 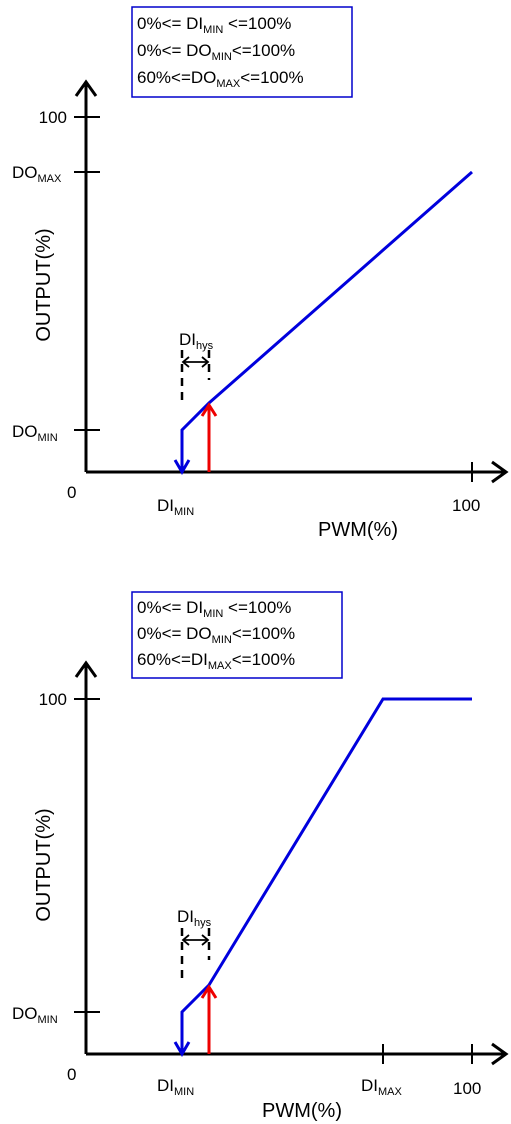 I want to click on y-label-domax: DOMAX, so click(x=37, y=174).